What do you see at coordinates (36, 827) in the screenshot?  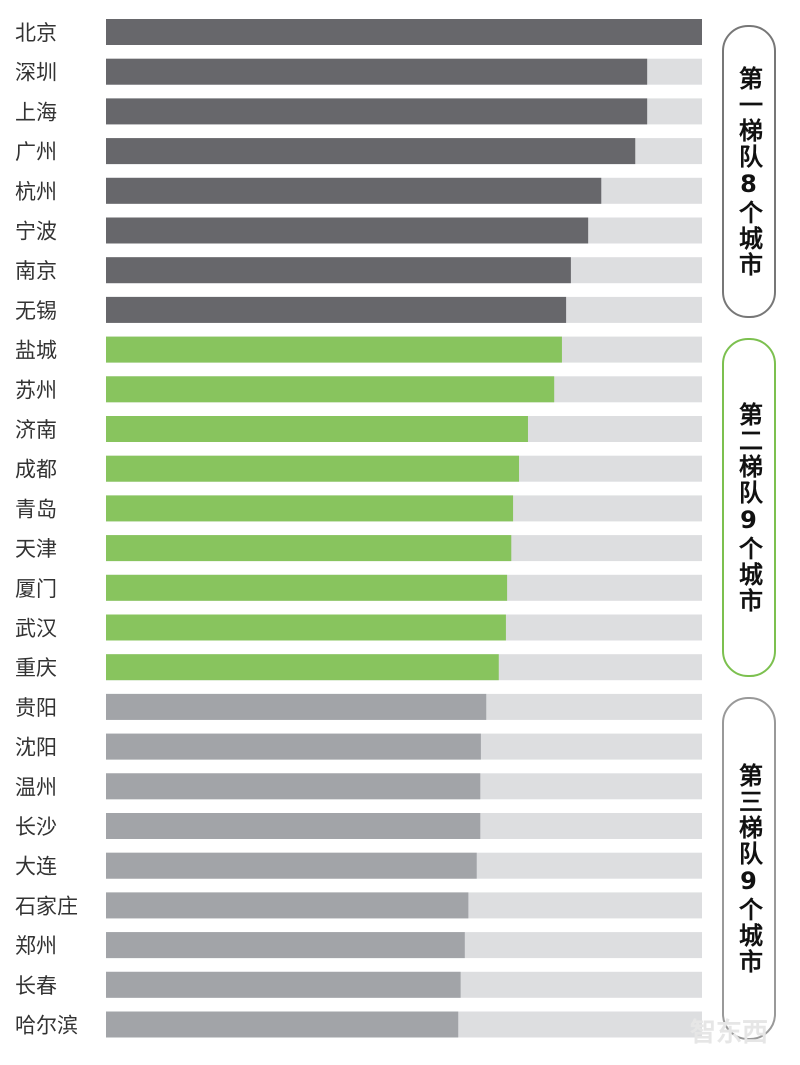 I see `category-label: 长沙` at bounding box center [36, 827].